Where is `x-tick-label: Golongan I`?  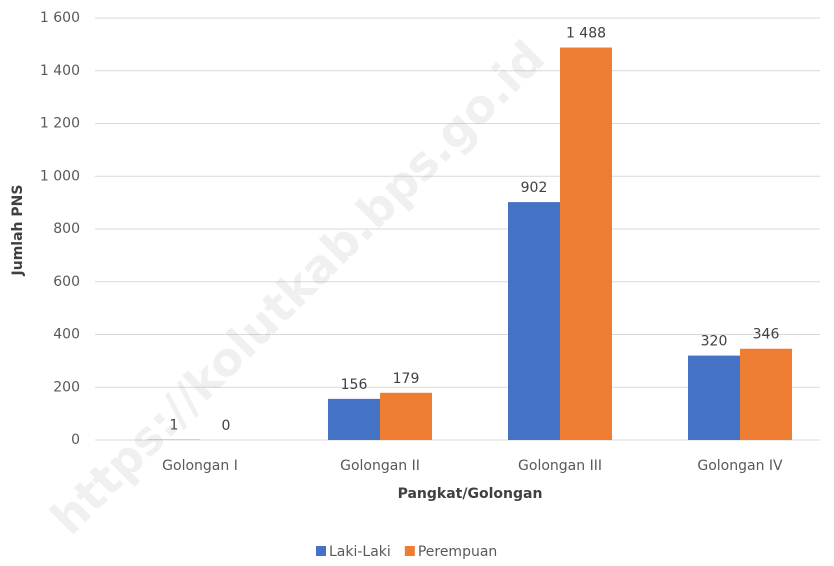
x-tick-label: Golongan I is located at coordinates (200, 466).